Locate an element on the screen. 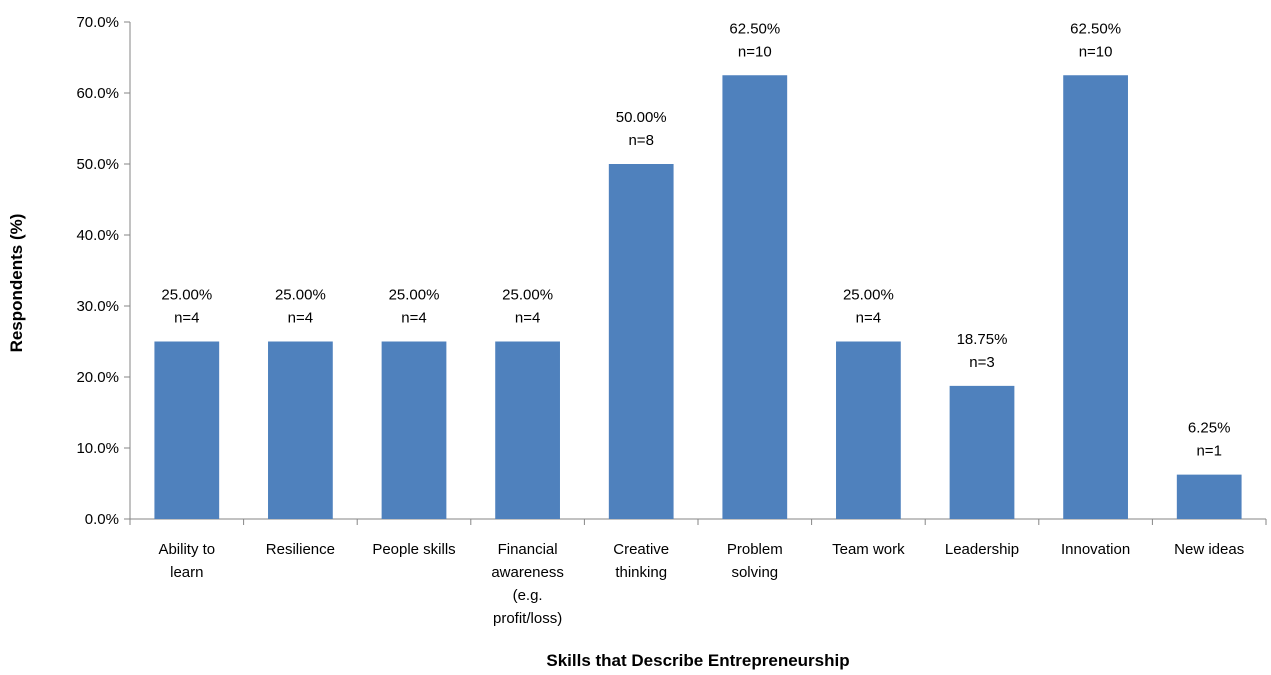 This screenshot has height=675, width=1271. x-axis-title: Skills that Describe Entrepreneurship is located at coordinates (697, 660).